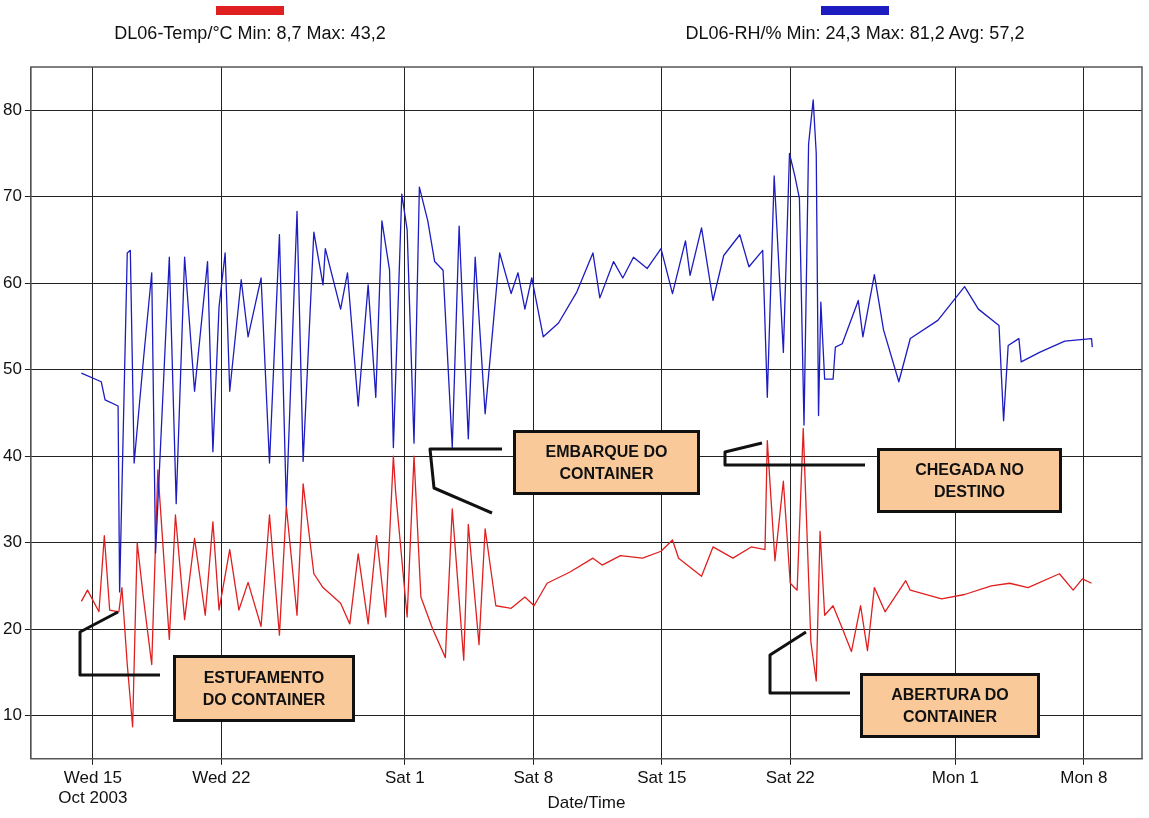 The image size is (1149, 818). I want to click on callout: ABERTURA DO CONTAINER, so click(905, 685).